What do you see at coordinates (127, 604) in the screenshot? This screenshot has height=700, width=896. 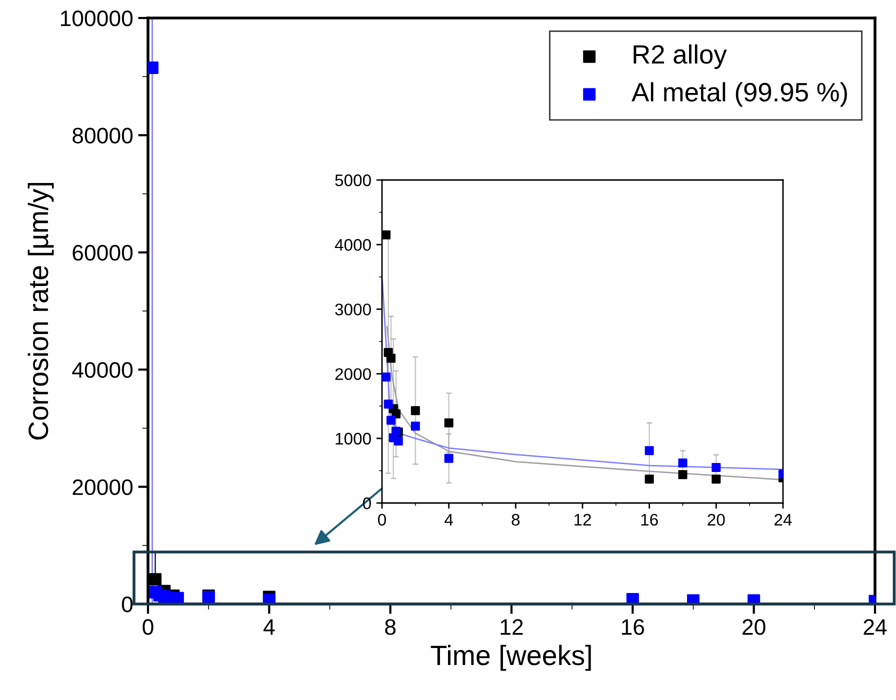 I see `y-tick-label: 0` at bounding box center [127, 604].